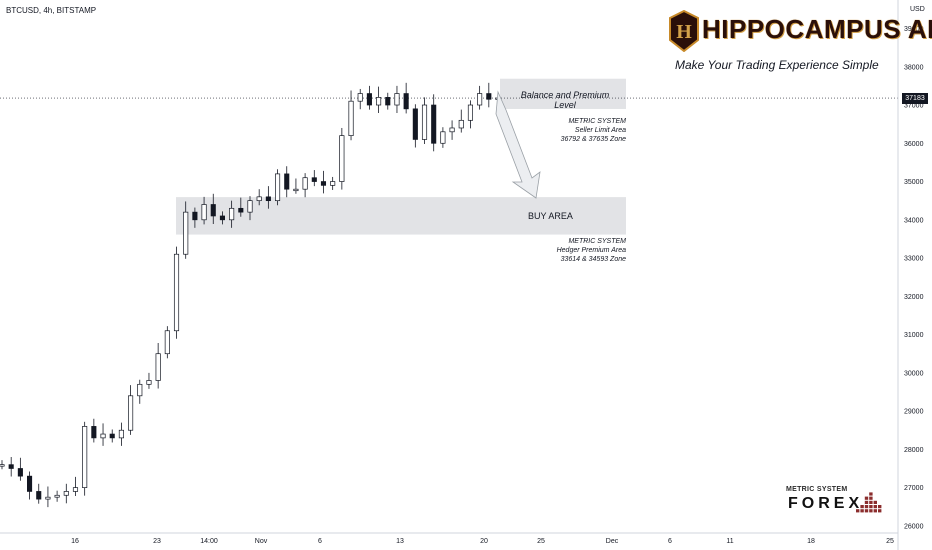 This screenshot has height=550, width=932. What do you see at coordinates (914, 259) in the screenshot?
I see `y-tick-label: 33000` at bounding box center [914, 259].